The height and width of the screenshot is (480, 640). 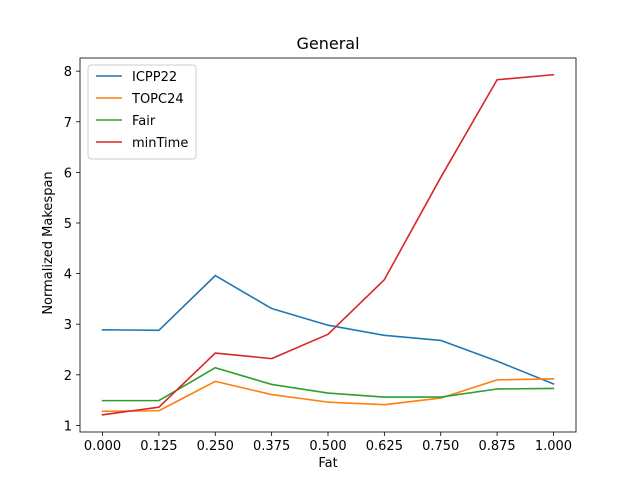 What do you see at coordinates (157, 99) in the screenshot?
I see `legend-label-topc24: TOPC24` at bounding box center [157, 99].